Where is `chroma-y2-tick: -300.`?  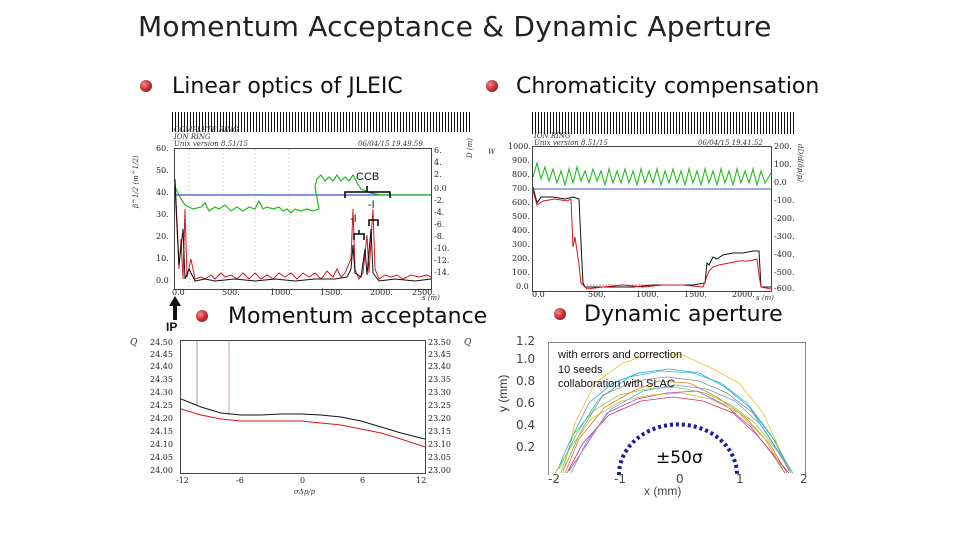
chroma-y2-tick: -300. is located at coordinates (784, 236).